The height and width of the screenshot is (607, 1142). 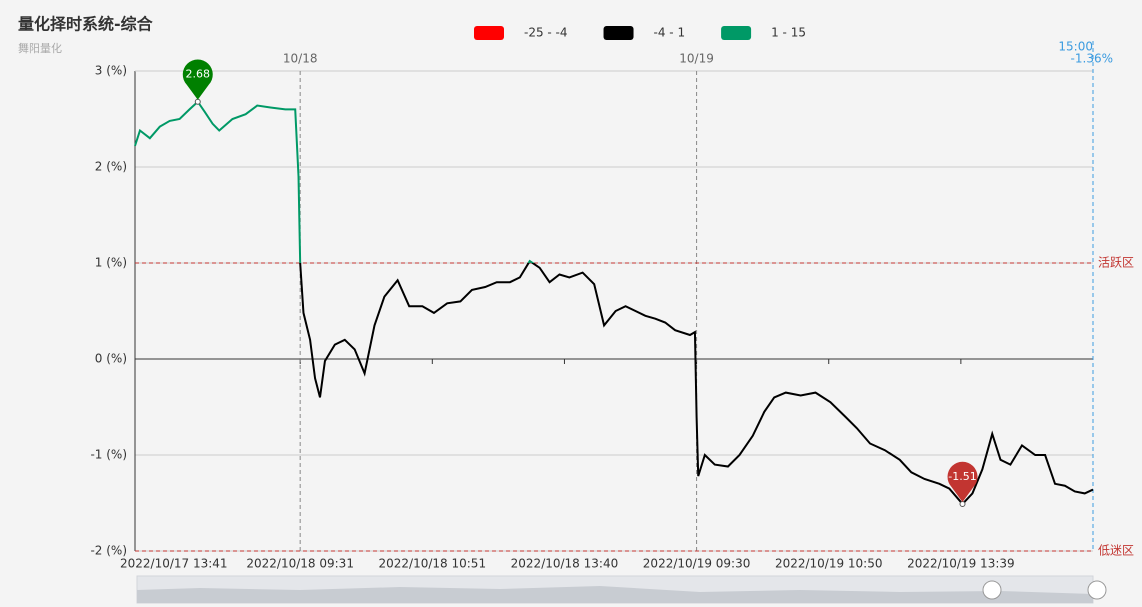 What do you see at coordinates (111, 263) in the screenshot?
I see `y-tick-label: 1 (%)` at bounding box center [111, 263].